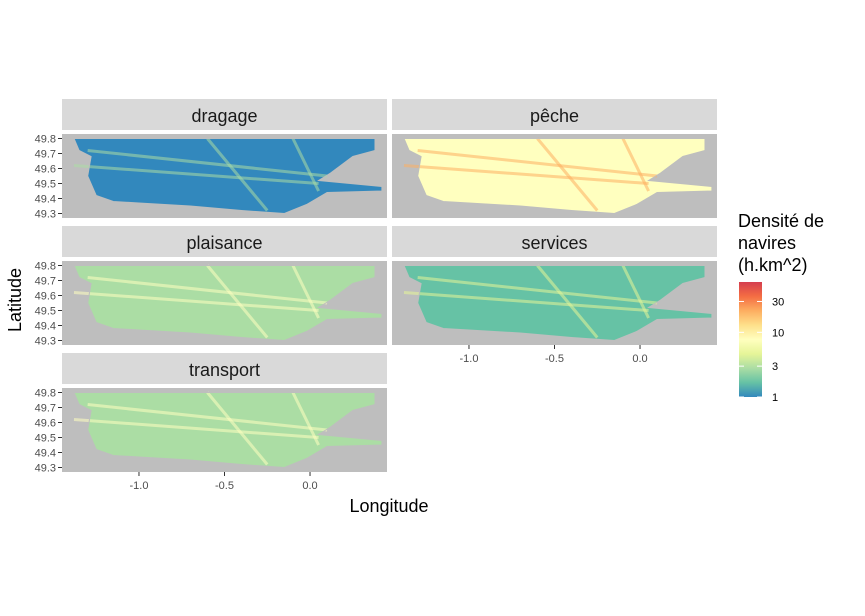  Describe the element at coordinates (772, 265) in the screenshot. I see `legend-title: (h.km^2)` at that location.